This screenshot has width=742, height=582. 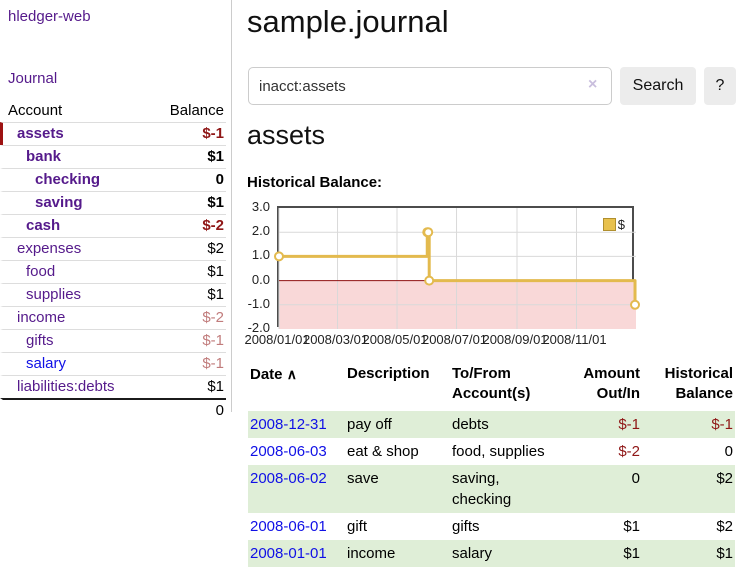 What do you see at coordinates (470, 424) in the screenshot?
I see `transaction-accounts: debts` at bounding box center [470, 424].